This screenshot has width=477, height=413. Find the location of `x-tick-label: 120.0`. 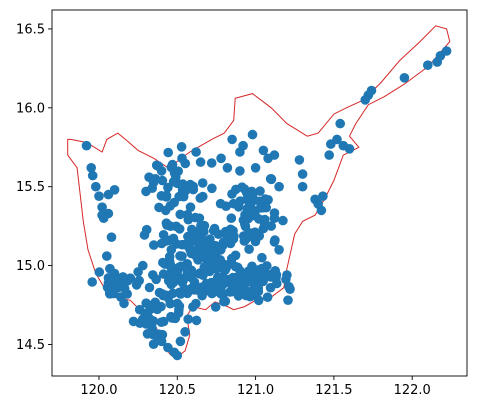

x-tick-label: 120.0 is located at coordinates (98, 390).